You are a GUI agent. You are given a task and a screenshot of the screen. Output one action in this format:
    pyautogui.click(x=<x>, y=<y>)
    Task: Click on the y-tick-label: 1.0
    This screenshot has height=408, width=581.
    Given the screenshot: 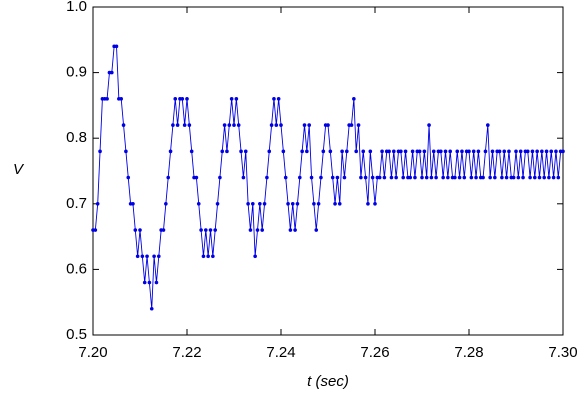 What is the action you would take?
    pyautogui.click(x=76, y=7)
    